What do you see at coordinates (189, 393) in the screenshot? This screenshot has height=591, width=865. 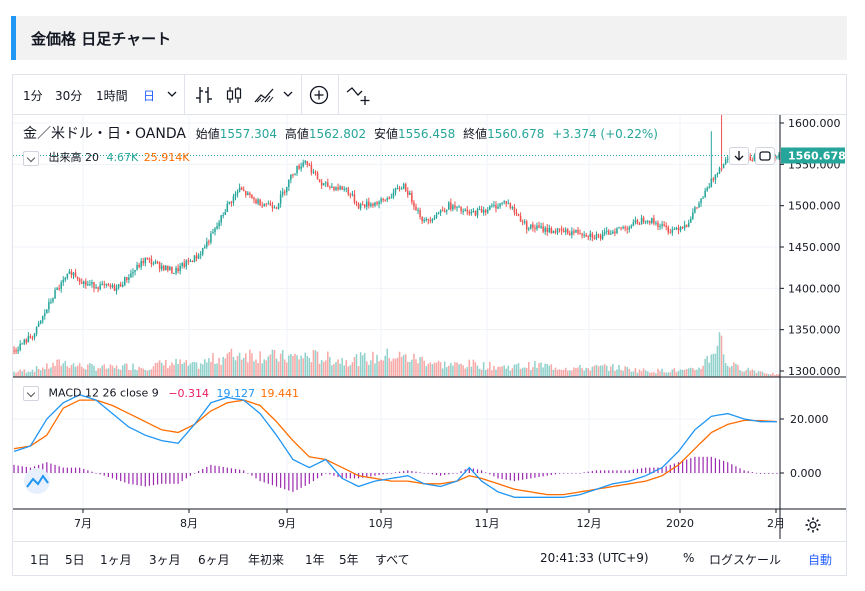 I see `macd-hist-value: −0.314` at bounding box center [189, 393].